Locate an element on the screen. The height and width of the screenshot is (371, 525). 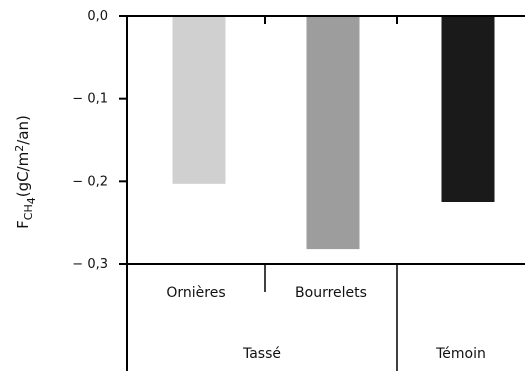
y-tick-label: − 0,2 is located at coordinates (90, 181).